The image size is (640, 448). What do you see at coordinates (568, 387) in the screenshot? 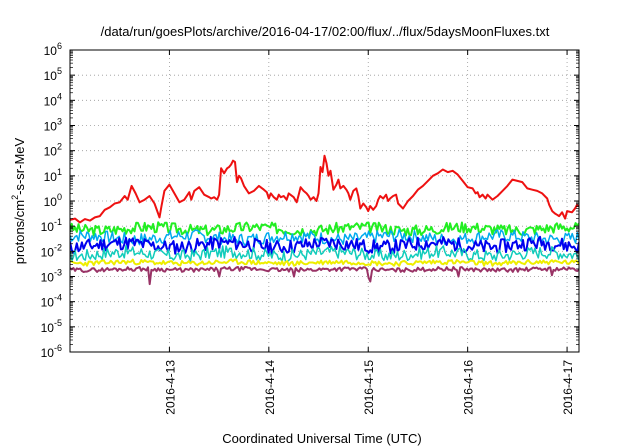
I see `x-tick-label: 2016-4-17` at bounding box center [568, 387].